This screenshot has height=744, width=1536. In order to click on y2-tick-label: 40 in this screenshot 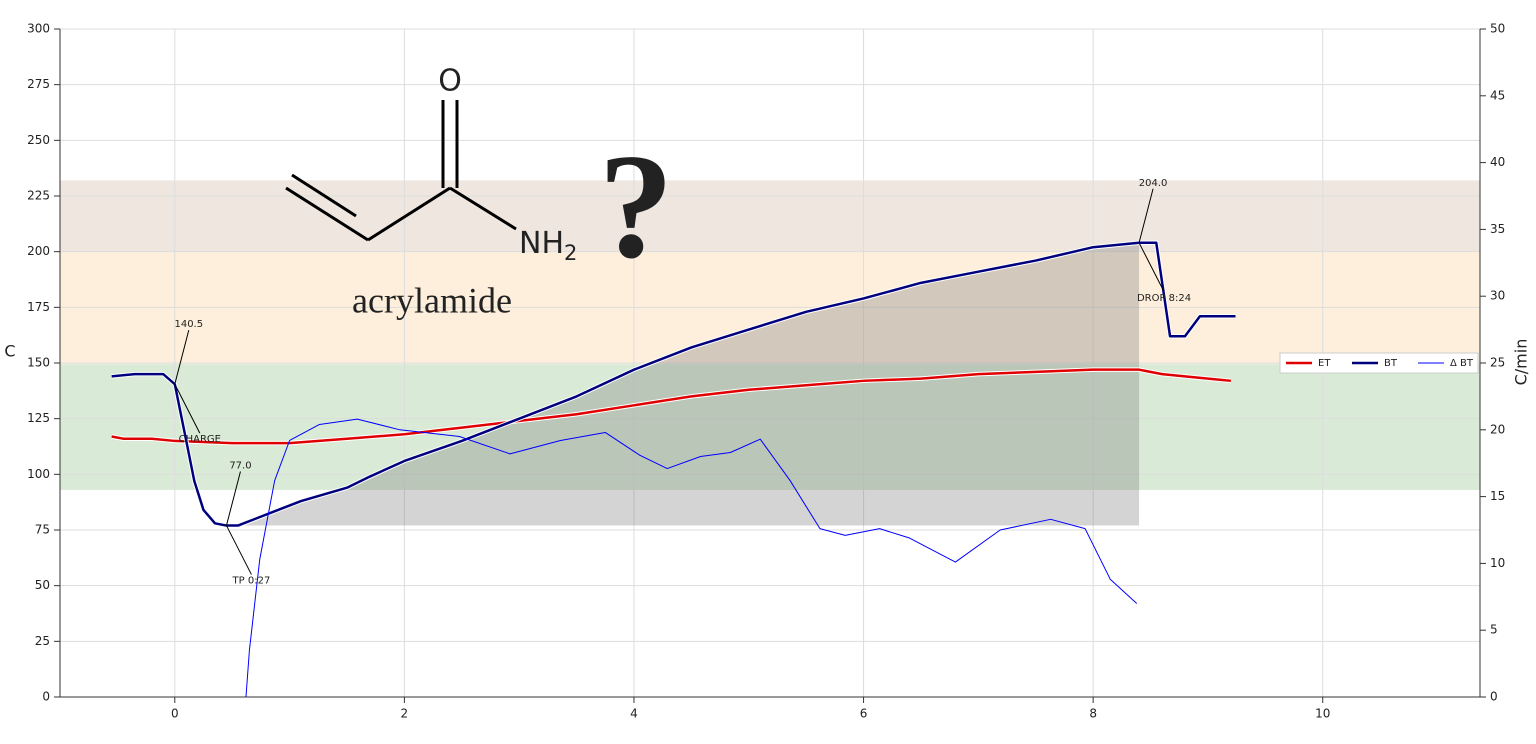, I will do `click(1497, 162)`.